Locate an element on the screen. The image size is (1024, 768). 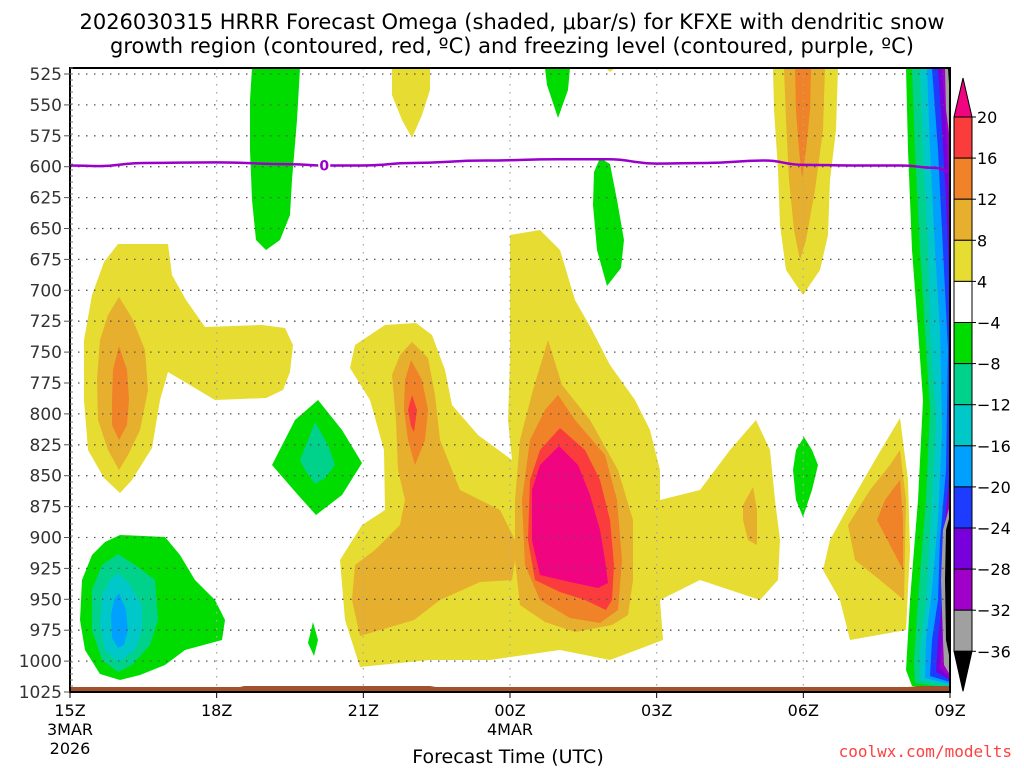
y-tick-label: 825 is located at coordinates (46, 446).